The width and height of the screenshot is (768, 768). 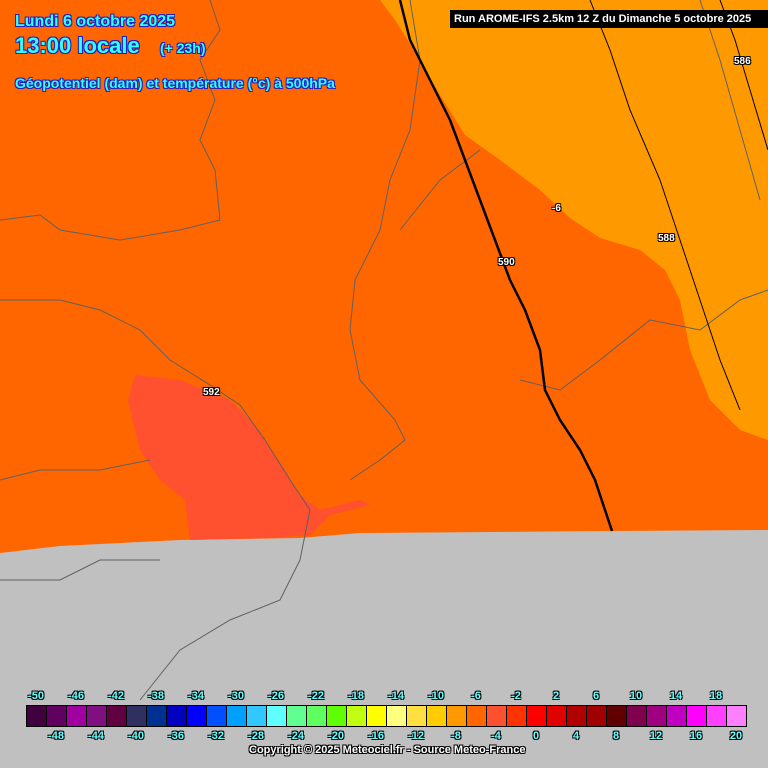 I want to click on color-scale-label: -42, so click(x=116, y=696).